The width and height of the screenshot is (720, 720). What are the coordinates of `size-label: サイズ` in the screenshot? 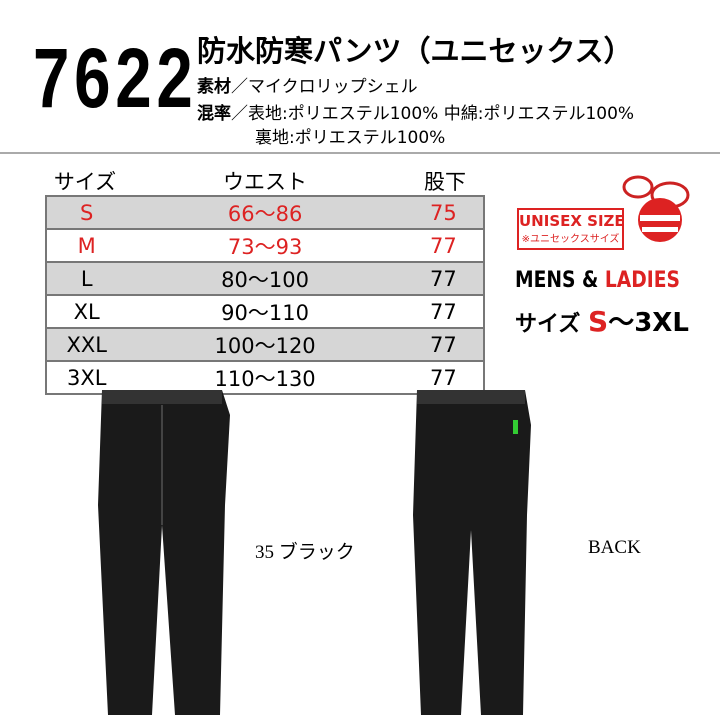 It's located at (548, 324).